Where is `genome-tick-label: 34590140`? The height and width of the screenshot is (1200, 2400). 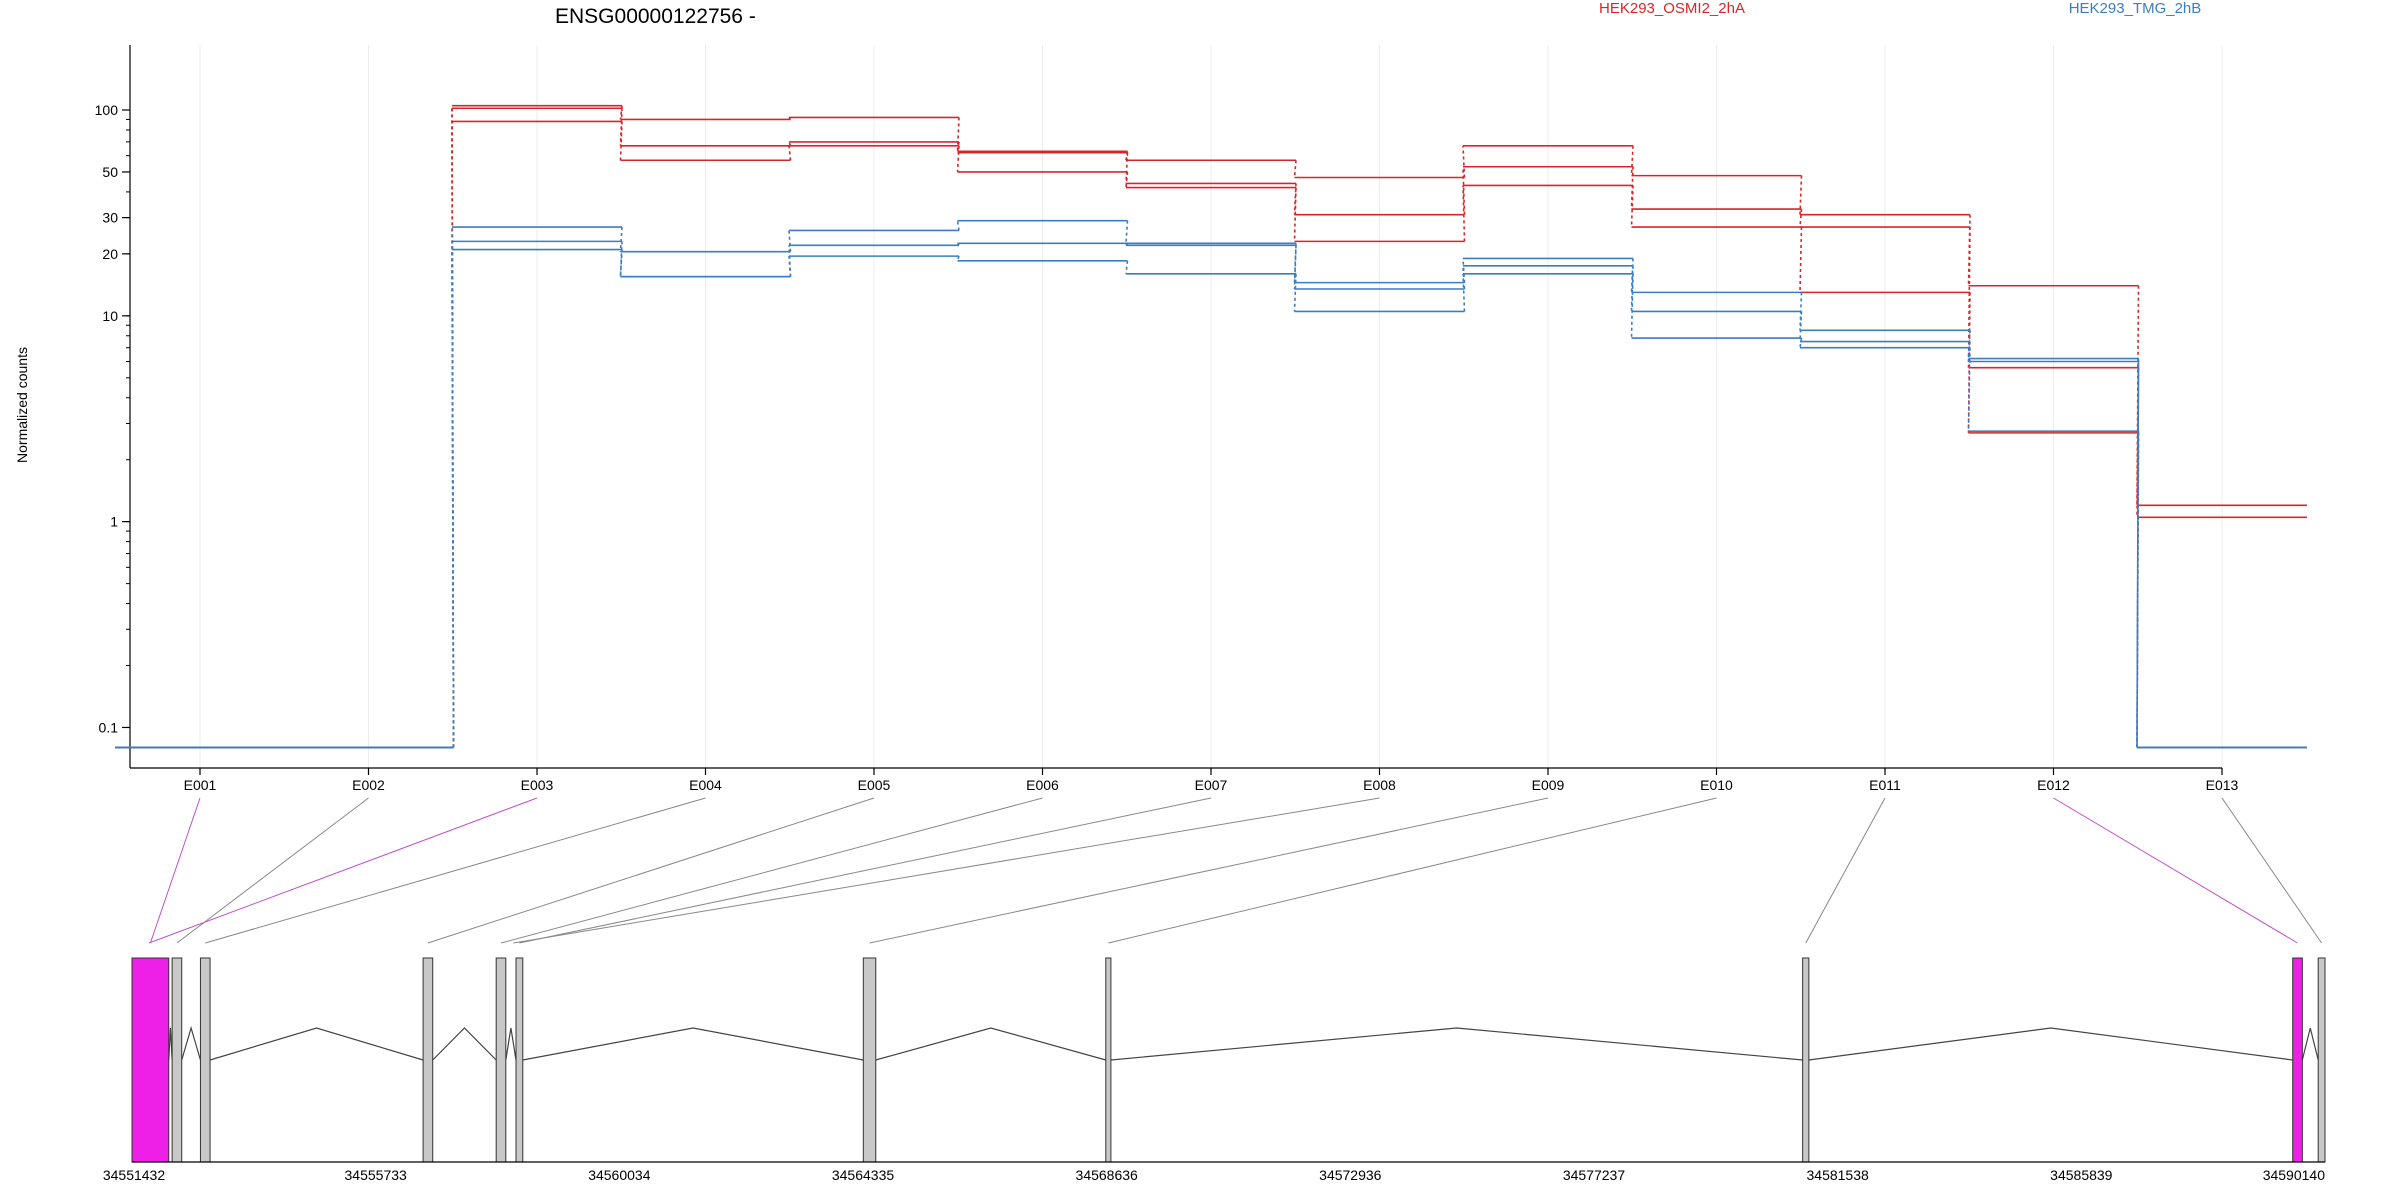 genome-tick-label: 34590140 is located at coordinates (2294, 1175).